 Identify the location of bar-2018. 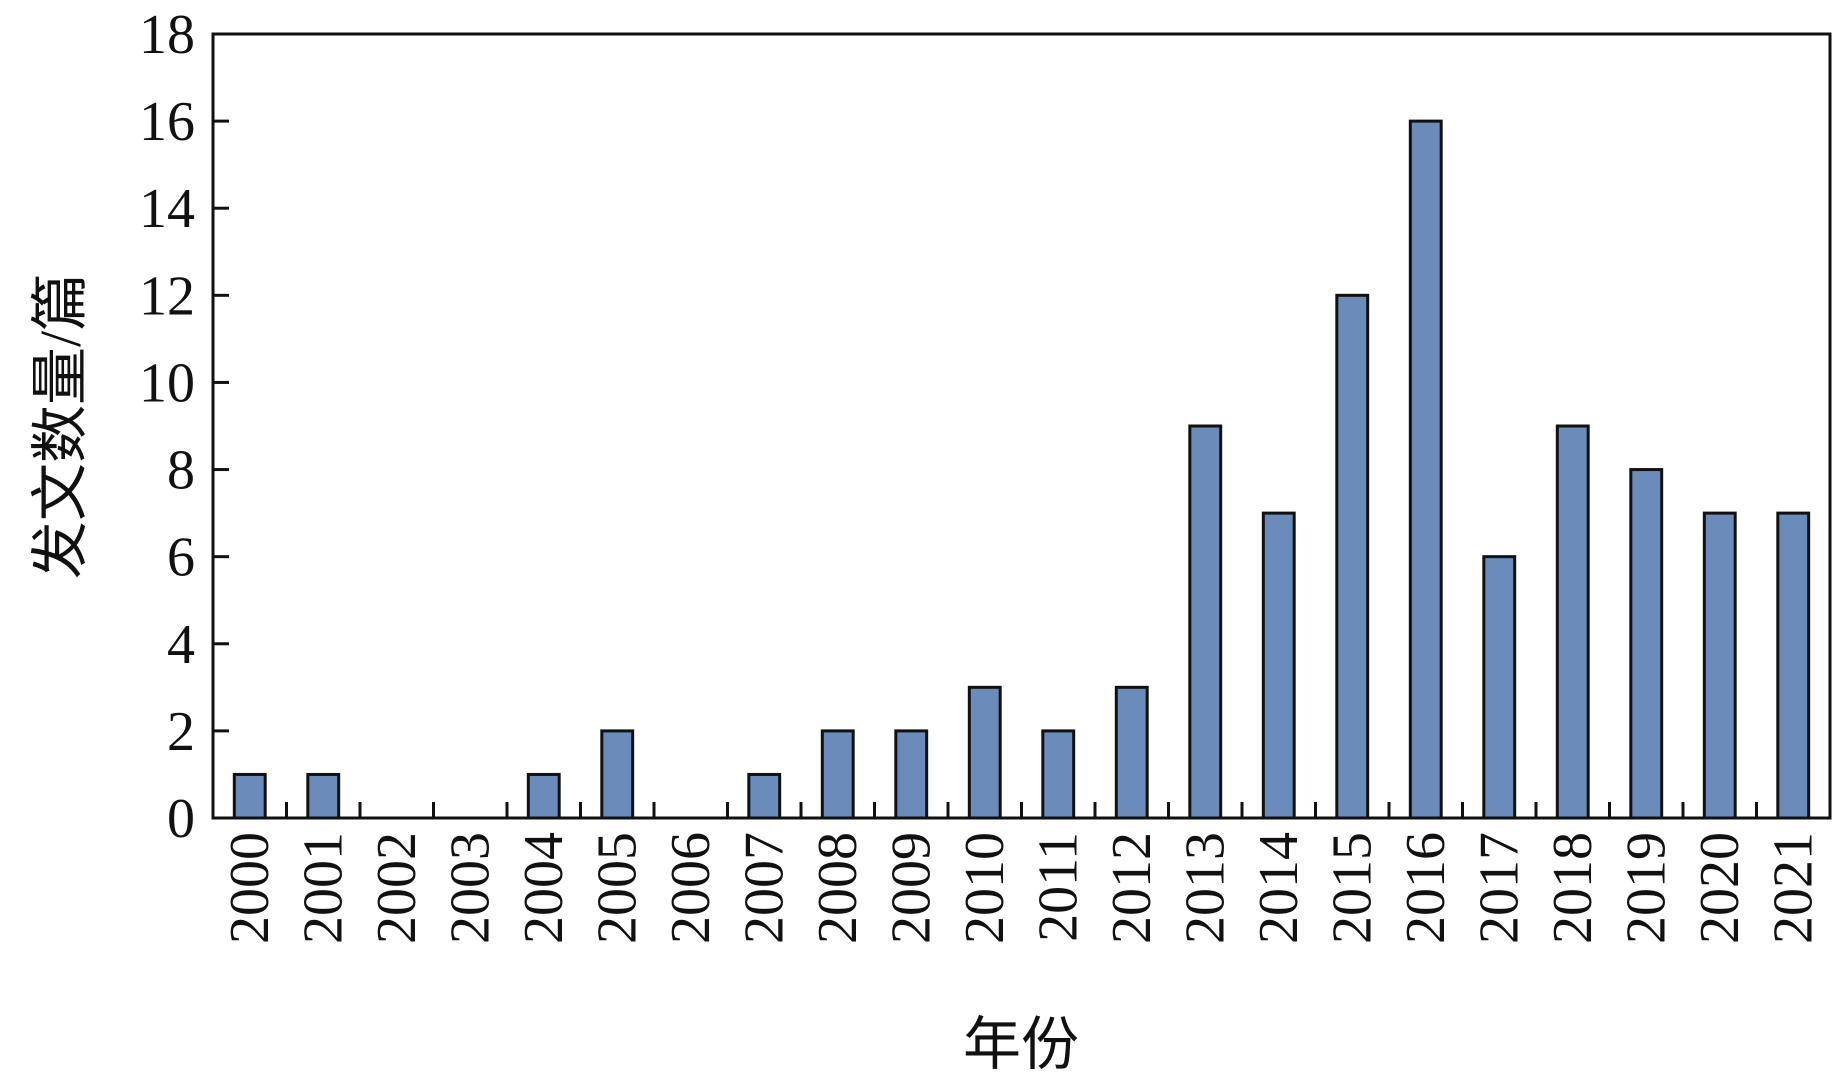
(1572, 622).